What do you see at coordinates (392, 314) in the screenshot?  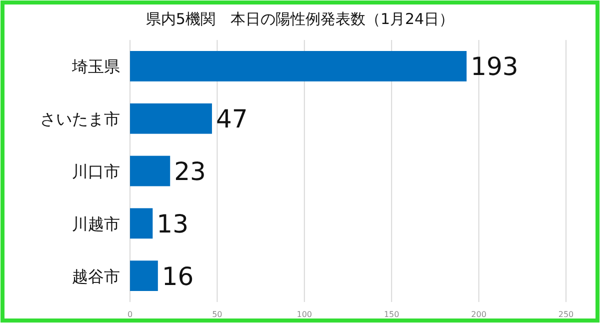 I see `xtick: 150` at bounding box center [392, 314].